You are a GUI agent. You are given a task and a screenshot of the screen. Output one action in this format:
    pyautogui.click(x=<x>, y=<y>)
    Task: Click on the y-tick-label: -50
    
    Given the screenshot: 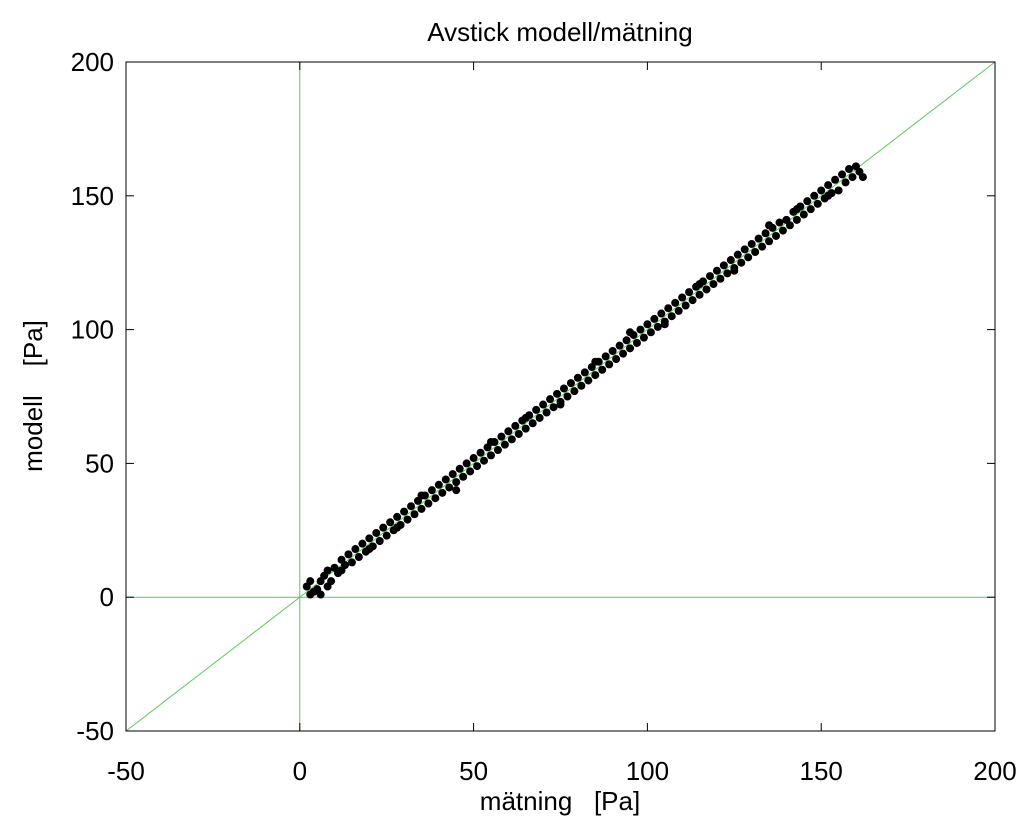 What is the action you would take?
    pyautogui.click(x=95, y=731)
    